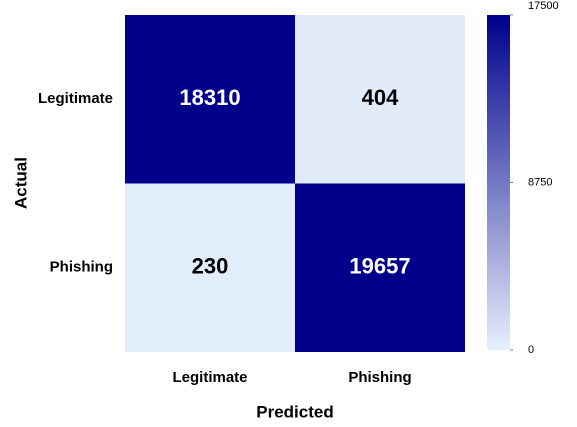 This screenshot has height=427, width=577. I want to click on y-tick-label: Phishing, so click(81, 267).